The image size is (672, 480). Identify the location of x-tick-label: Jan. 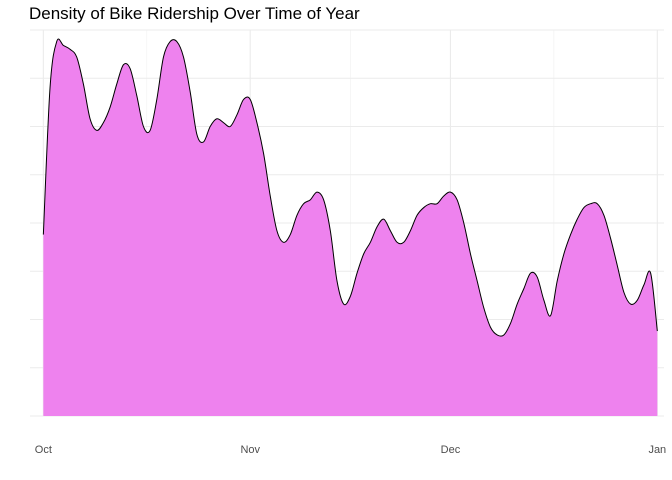
(657, 450).